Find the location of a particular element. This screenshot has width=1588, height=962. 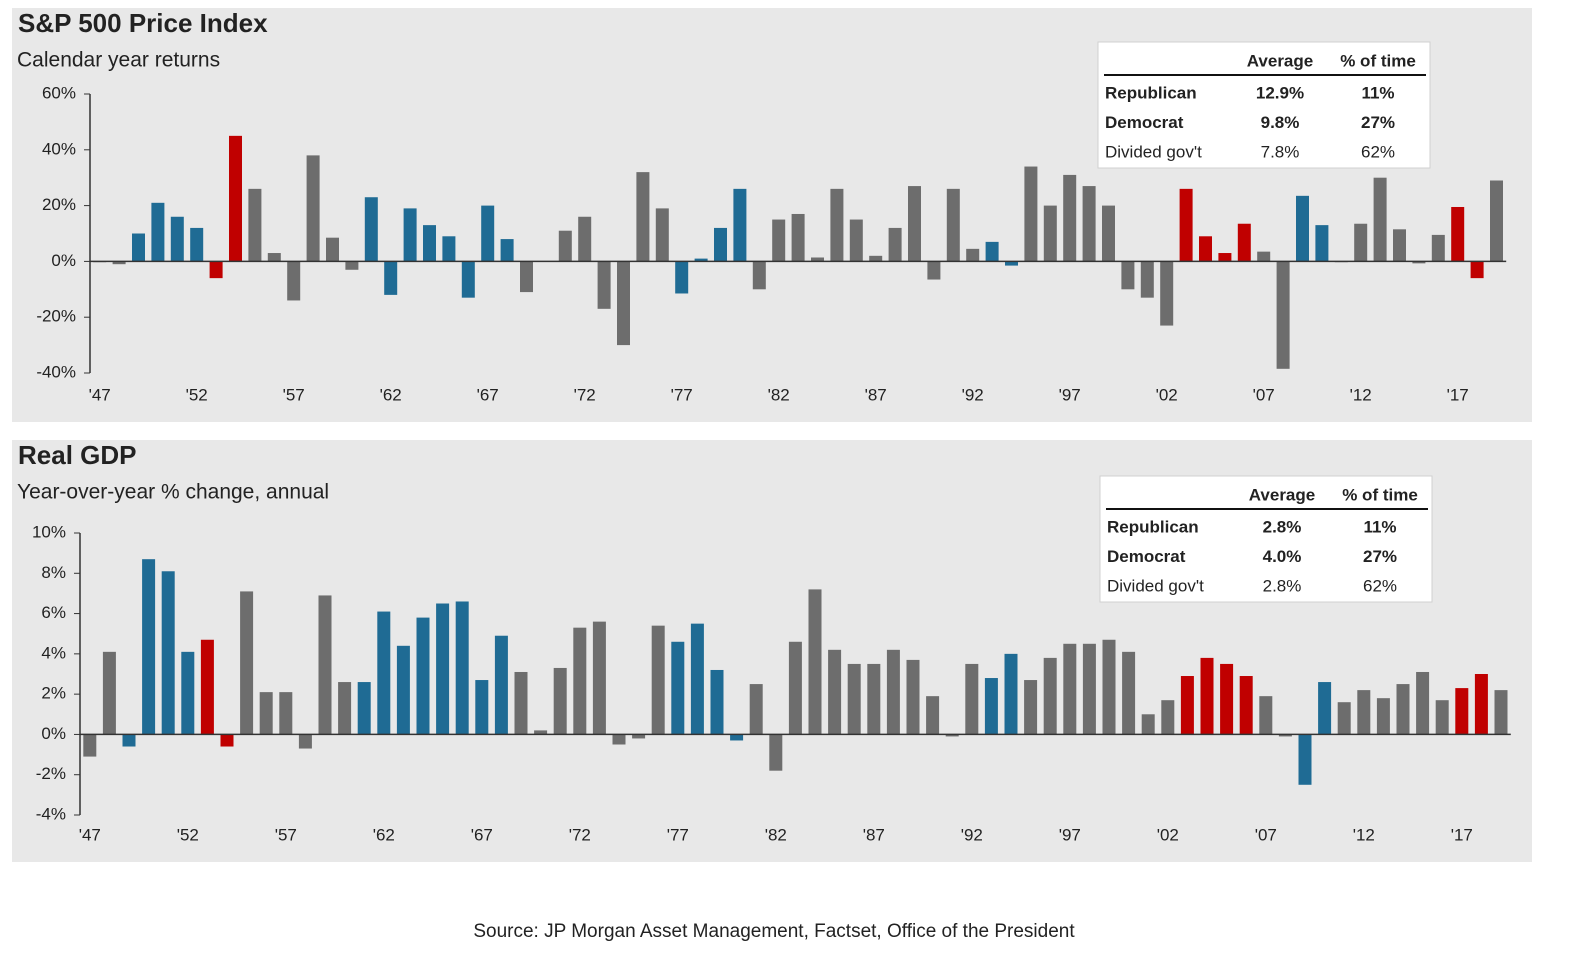

summary-table is located at coordinates (1266, 539).